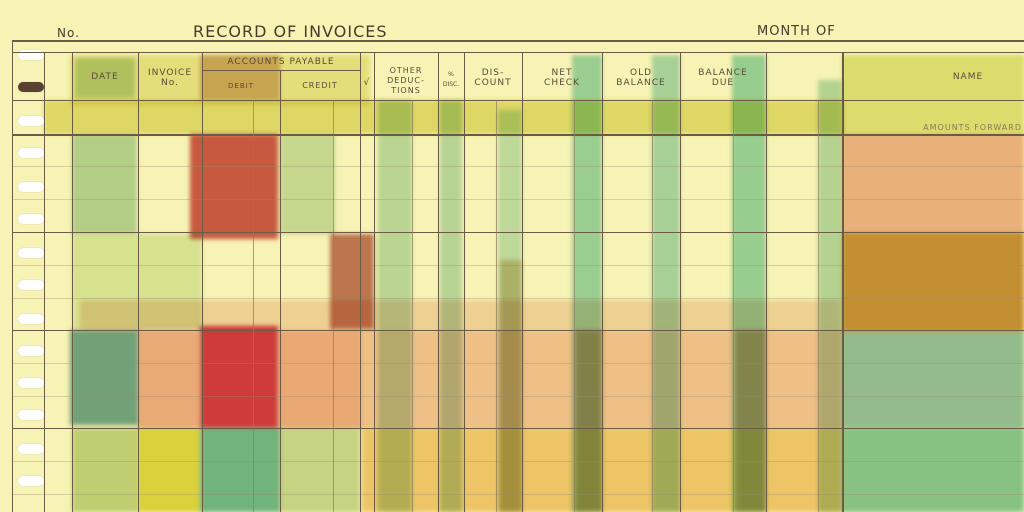  Describe the element at coordinates (972, 127) in the screenshot. I see `amounts-forward-label: AMOUNTS FORWARD` at that location.